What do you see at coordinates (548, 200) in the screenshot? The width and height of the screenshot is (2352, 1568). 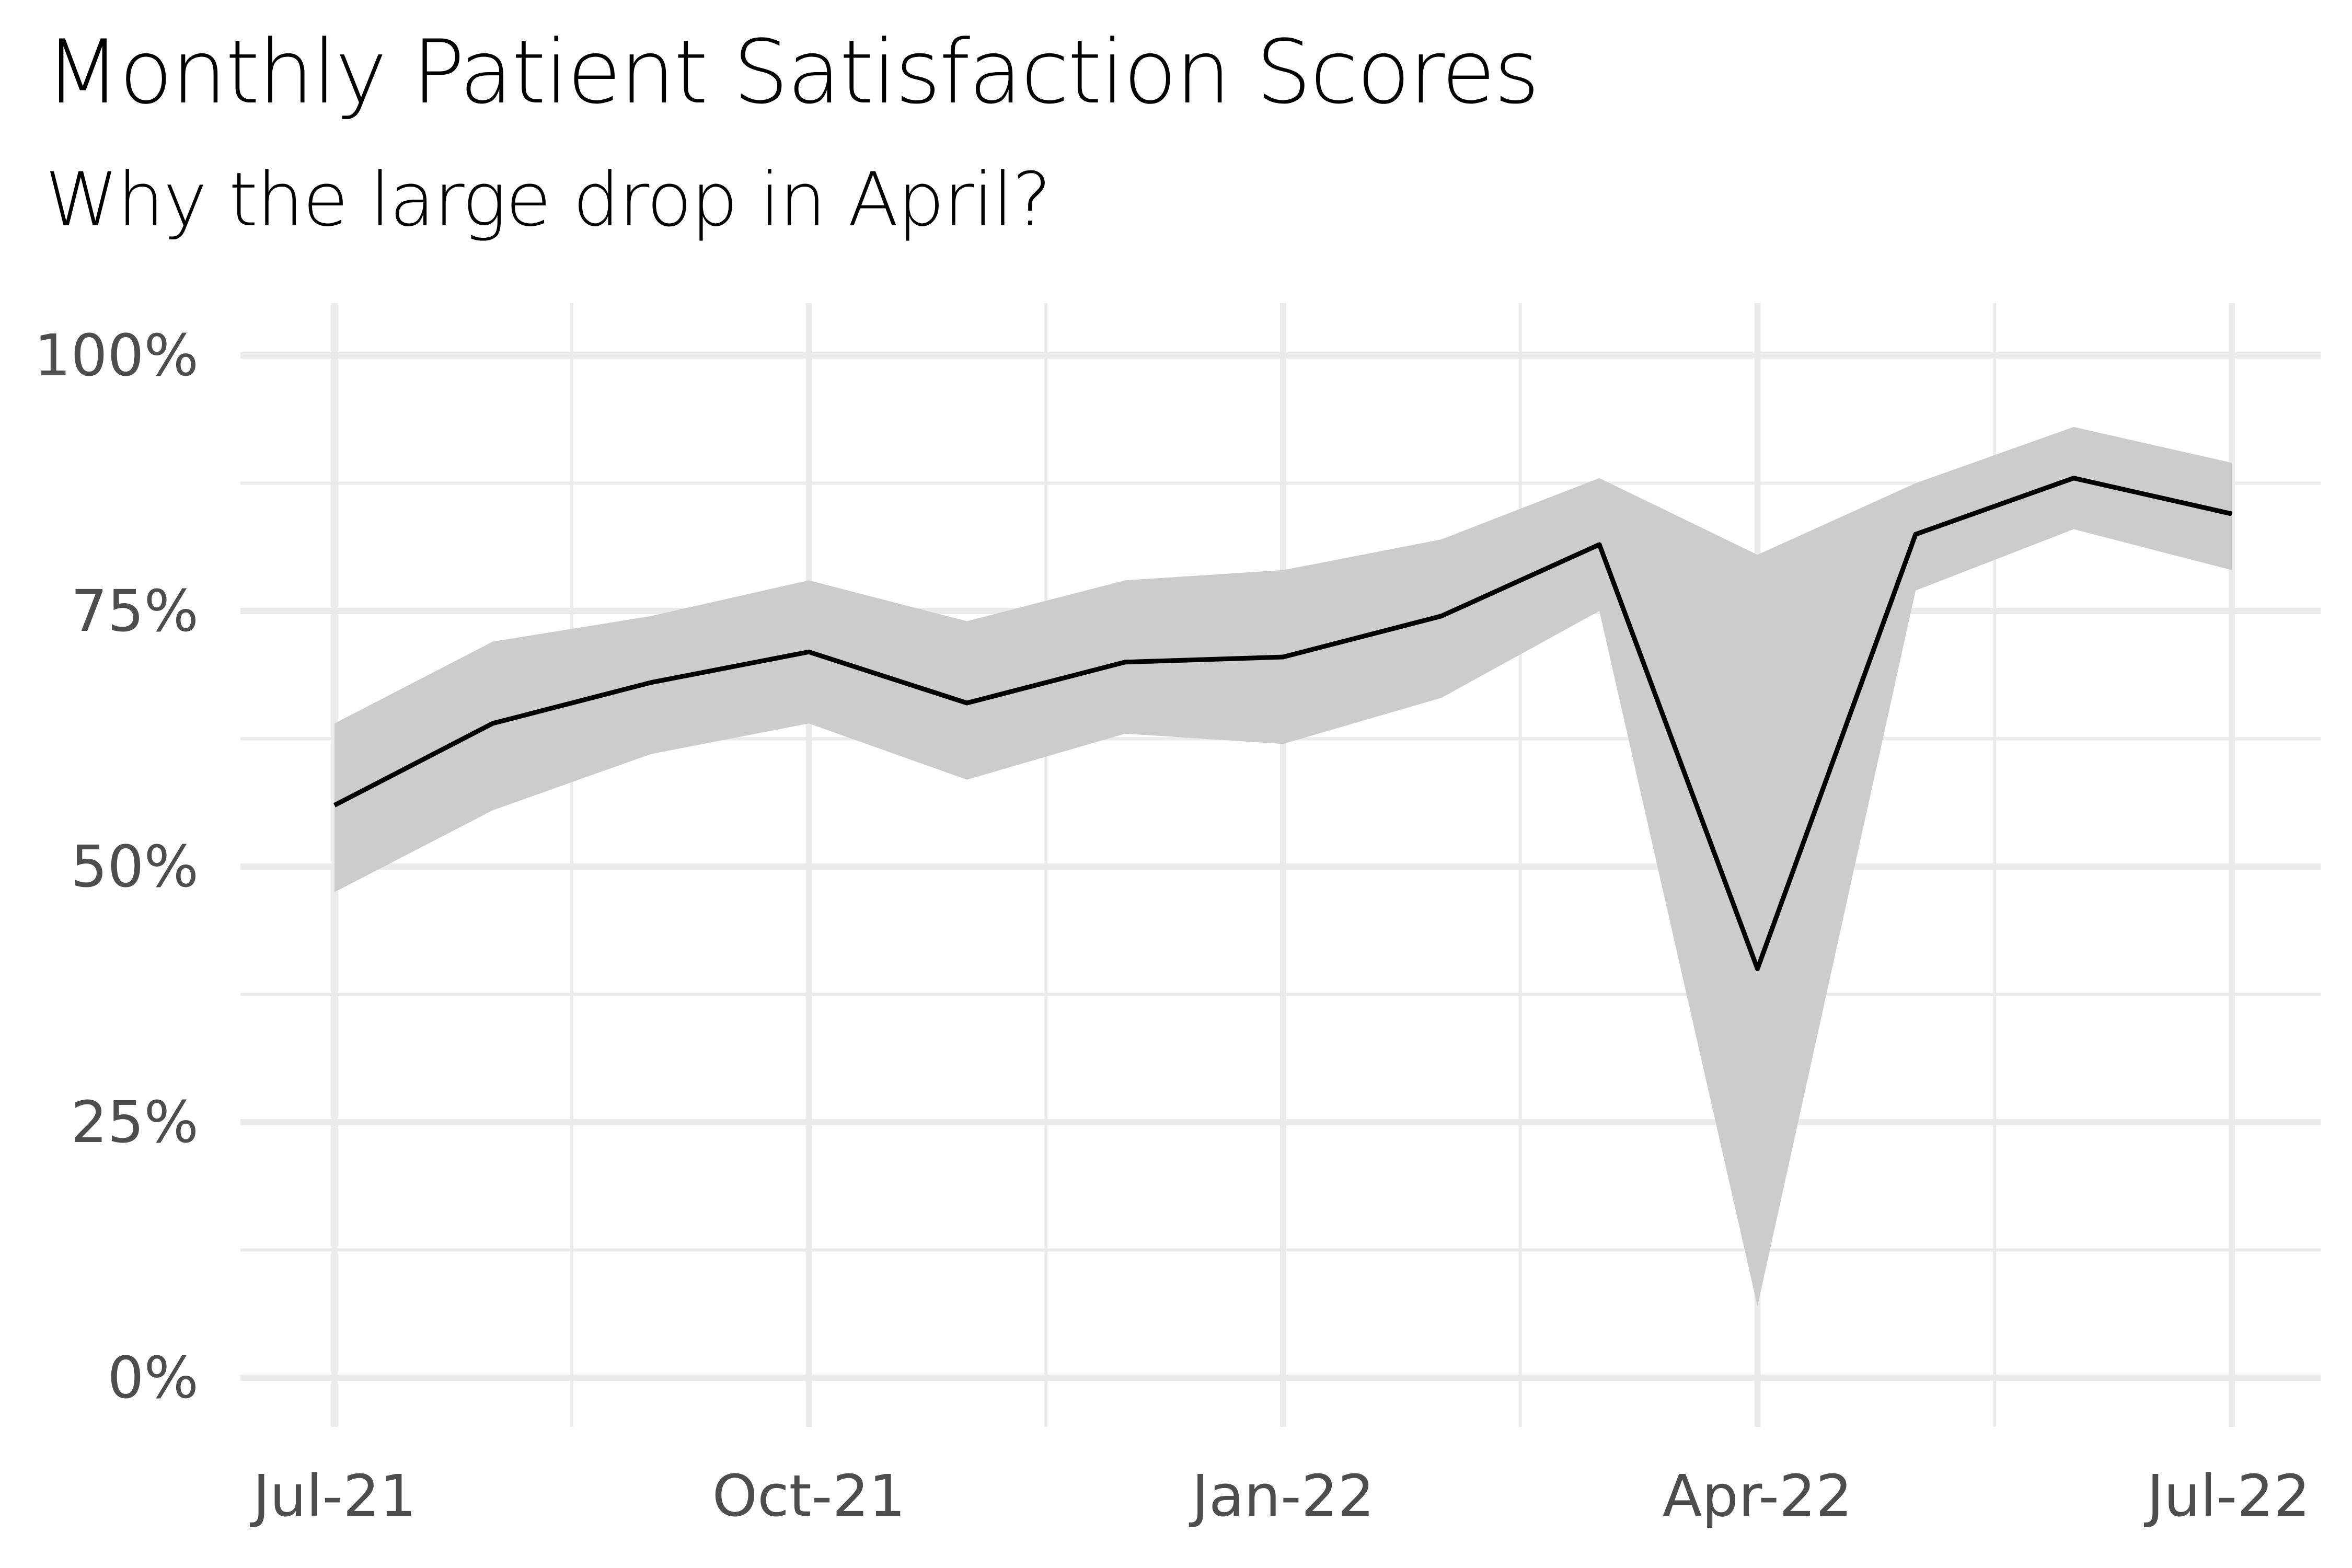 I see `chart-subtitle: Why the large drop in April?` at bounding box center [548, 200].